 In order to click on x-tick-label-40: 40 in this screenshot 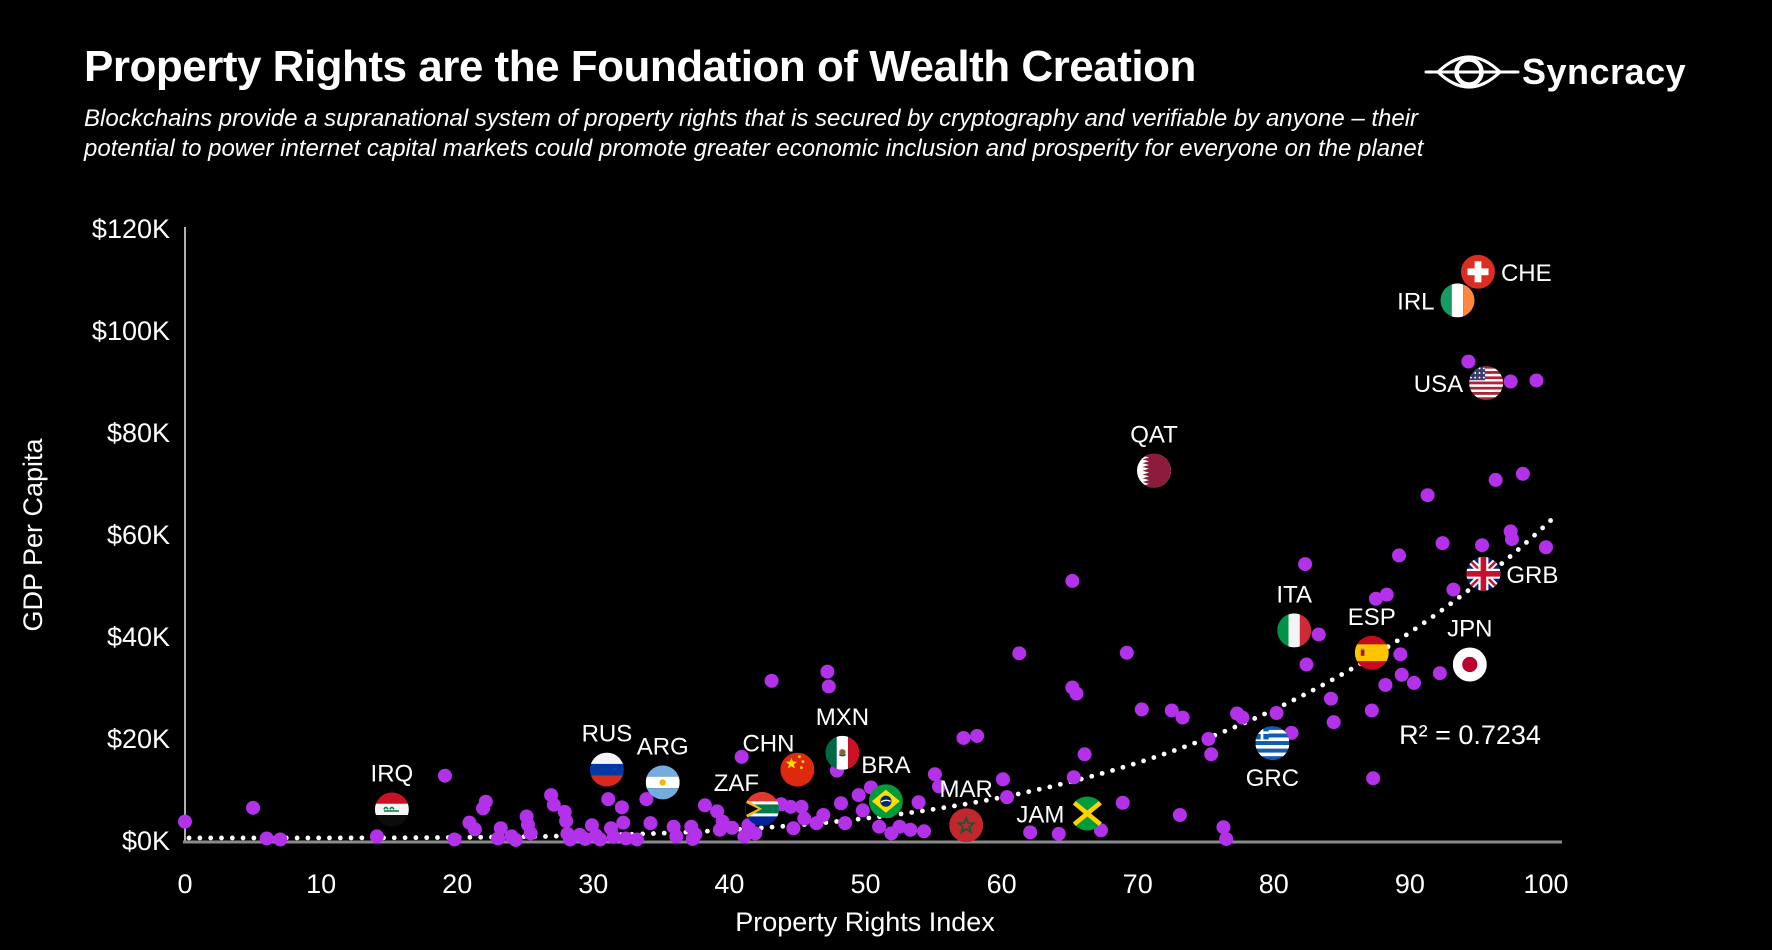, I will do `click(729, 884)`.